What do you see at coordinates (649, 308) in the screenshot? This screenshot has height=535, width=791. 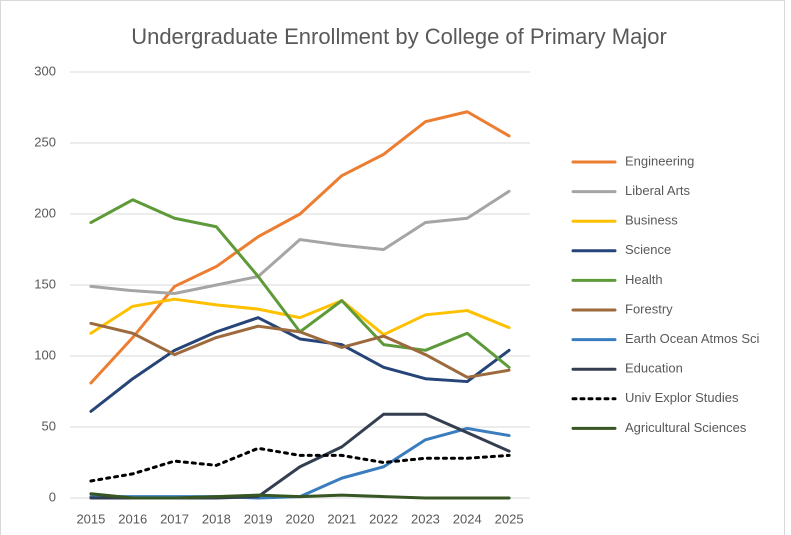 I see `legend-label: Forestry` at bounding box center [649, 308].